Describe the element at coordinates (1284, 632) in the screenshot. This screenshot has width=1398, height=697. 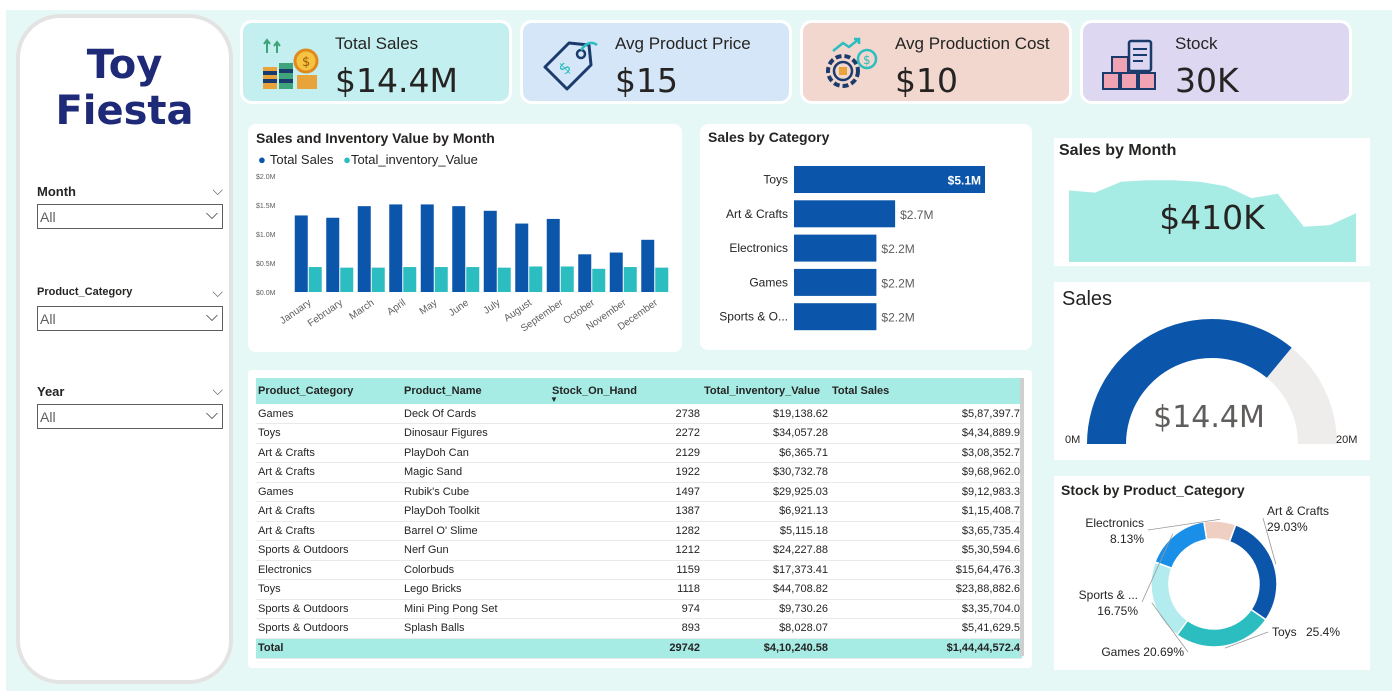
I see `slice-name: Toys` at that location.